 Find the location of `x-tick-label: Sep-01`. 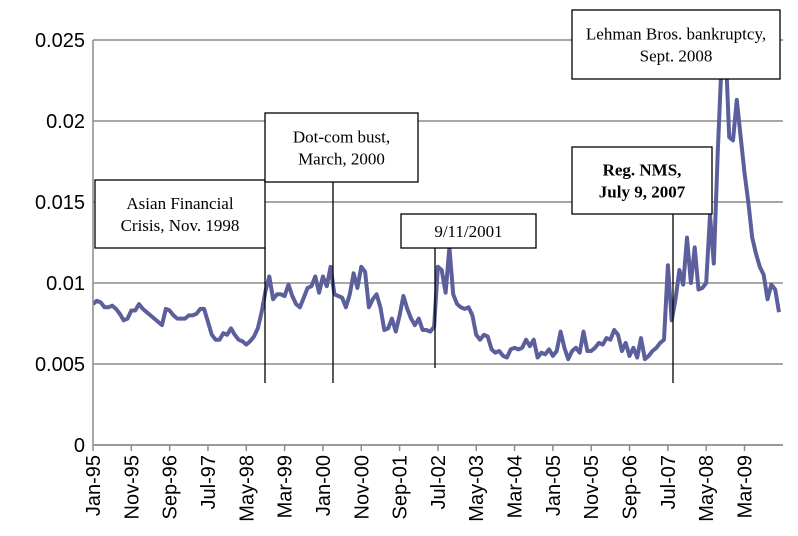

x-tick-label: Sep-01 is located at coordinates (401, 487).